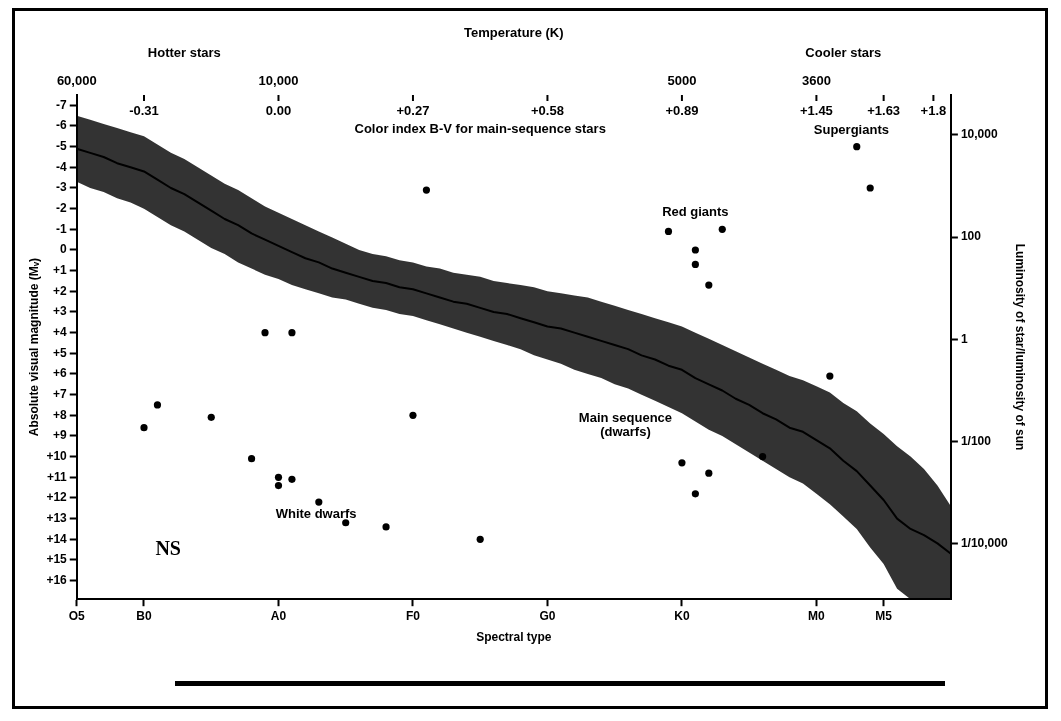  I want to click on annotation: +0.89, so click(682, 110).